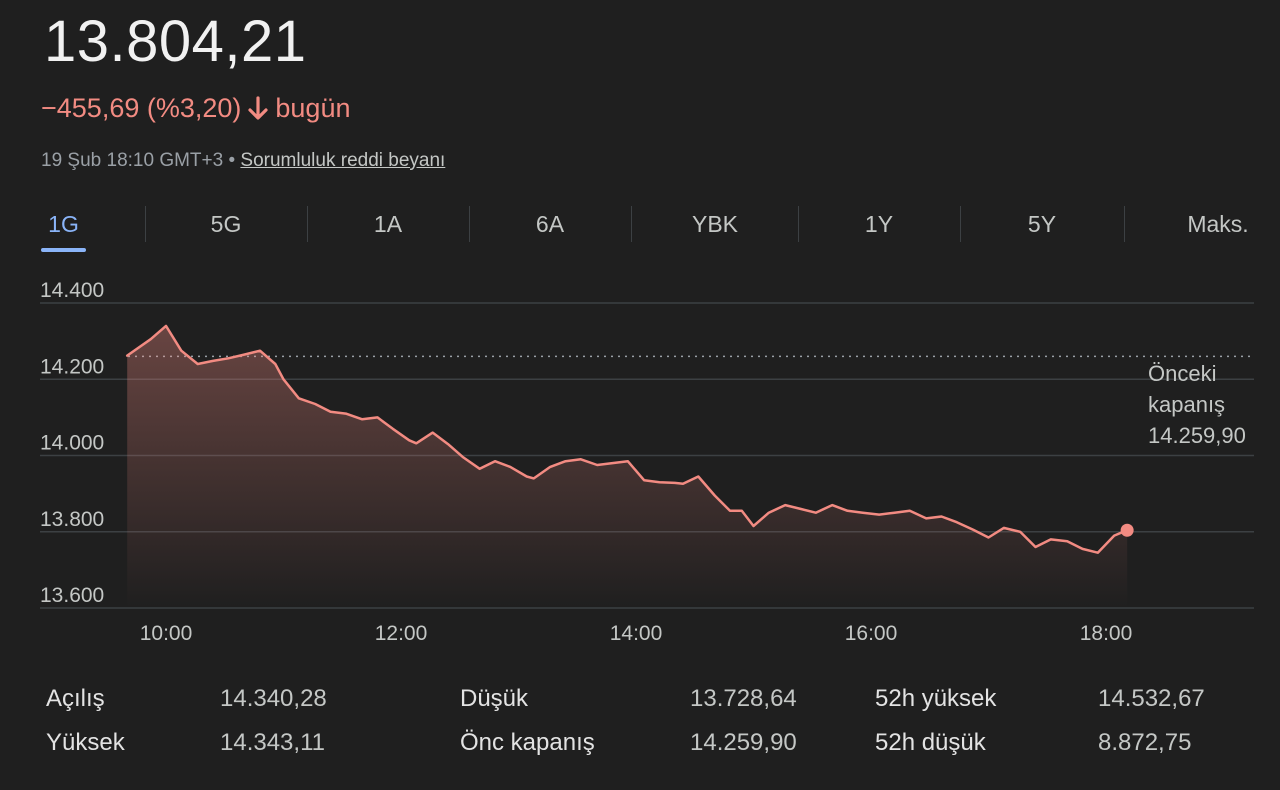 This screenshot has width=1280, height=790. Describe the element at coordinates (72, 290) in the screenshot. I see `y-tick-label: 14.400` at that location.